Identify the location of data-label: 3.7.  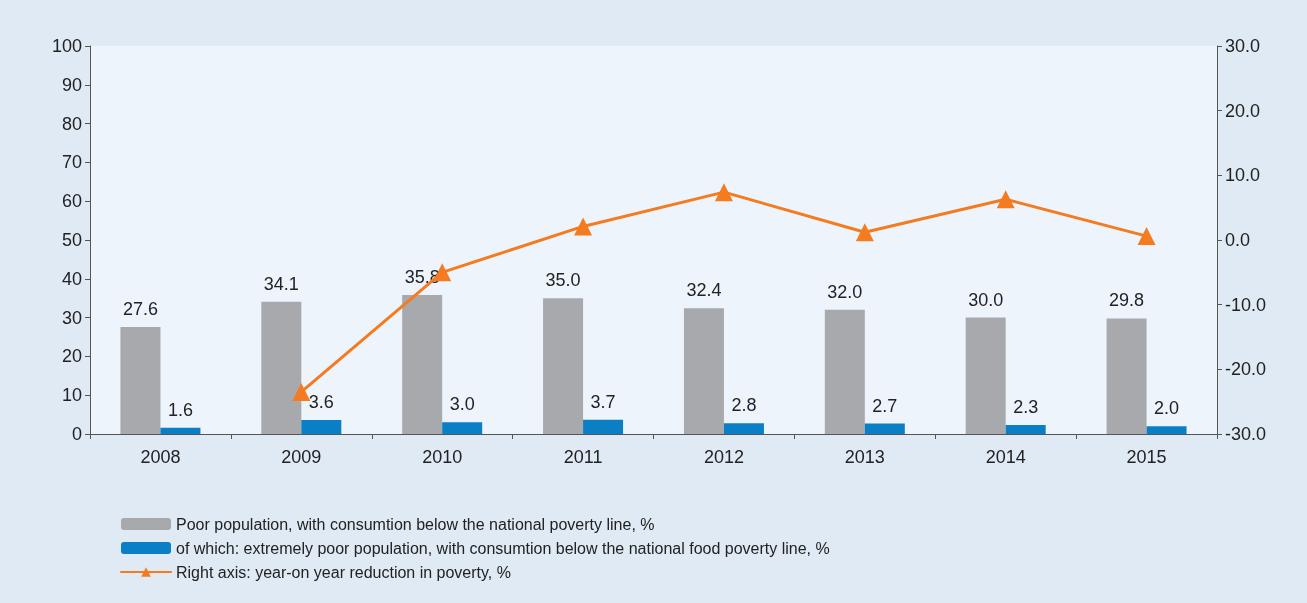
(603, 401).